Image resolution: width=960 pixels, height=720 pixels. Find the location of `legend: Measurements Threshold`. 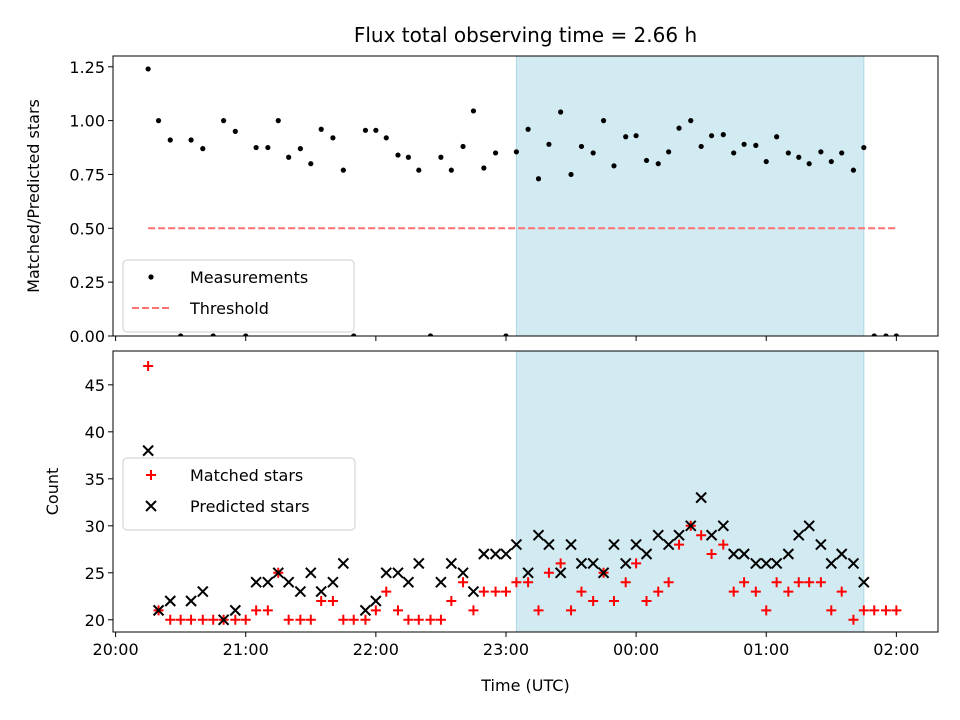

legend: Measurements Threshold is located at coordinates (238, 296).